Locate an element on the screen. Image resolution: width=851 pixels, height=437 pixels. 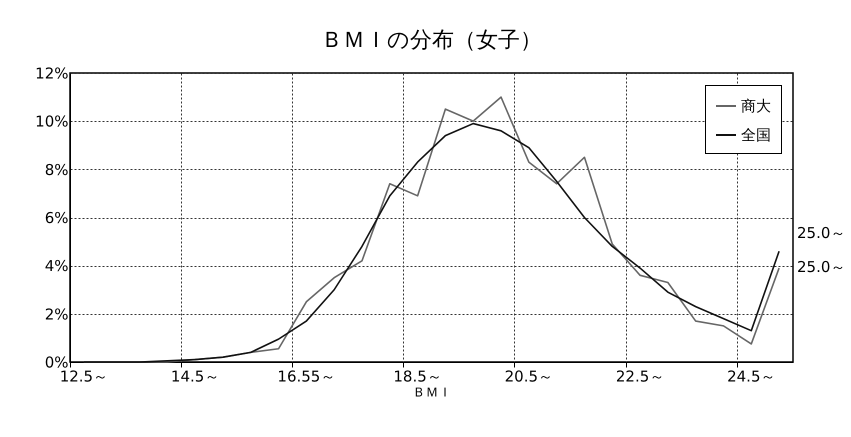
y-tick-label: 2% is located at coordinates (56, 314).